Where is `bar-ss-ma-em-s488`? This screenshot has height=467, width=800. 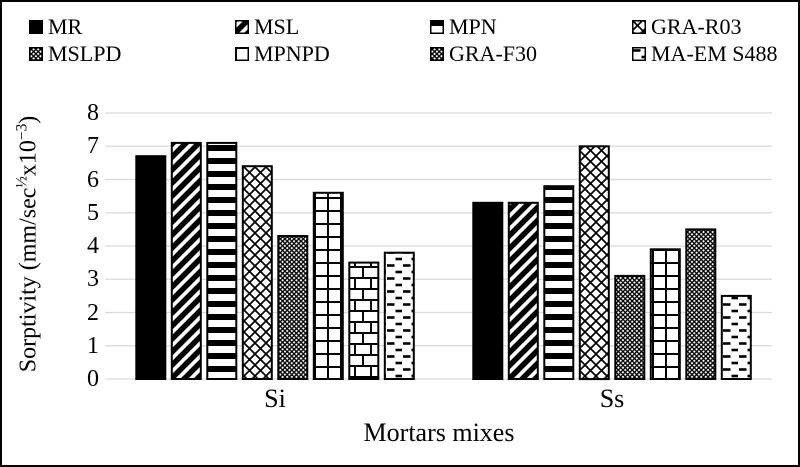
bar-ss-ma-em-s488 is located at coordinates (736, 337).